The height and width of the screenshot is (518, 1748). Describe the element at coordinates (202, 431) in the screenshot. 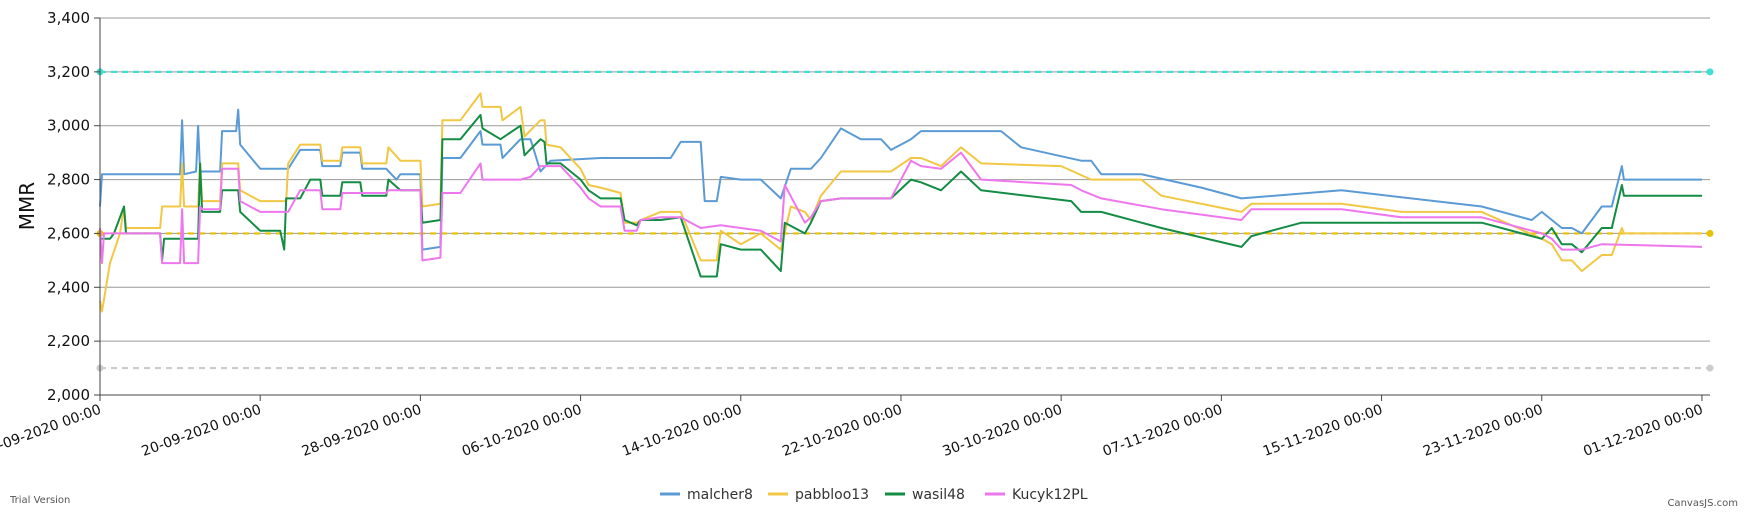

I see `x-tick-label: 20-09-2020 00:00` at that location.